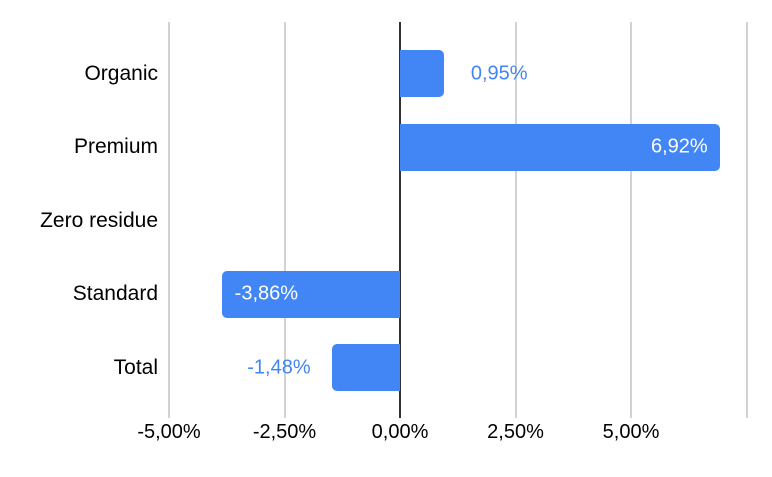  Describe the element at coordinates (266, 293) in the screenshot. I see `value-label: -3,86%` at that location.